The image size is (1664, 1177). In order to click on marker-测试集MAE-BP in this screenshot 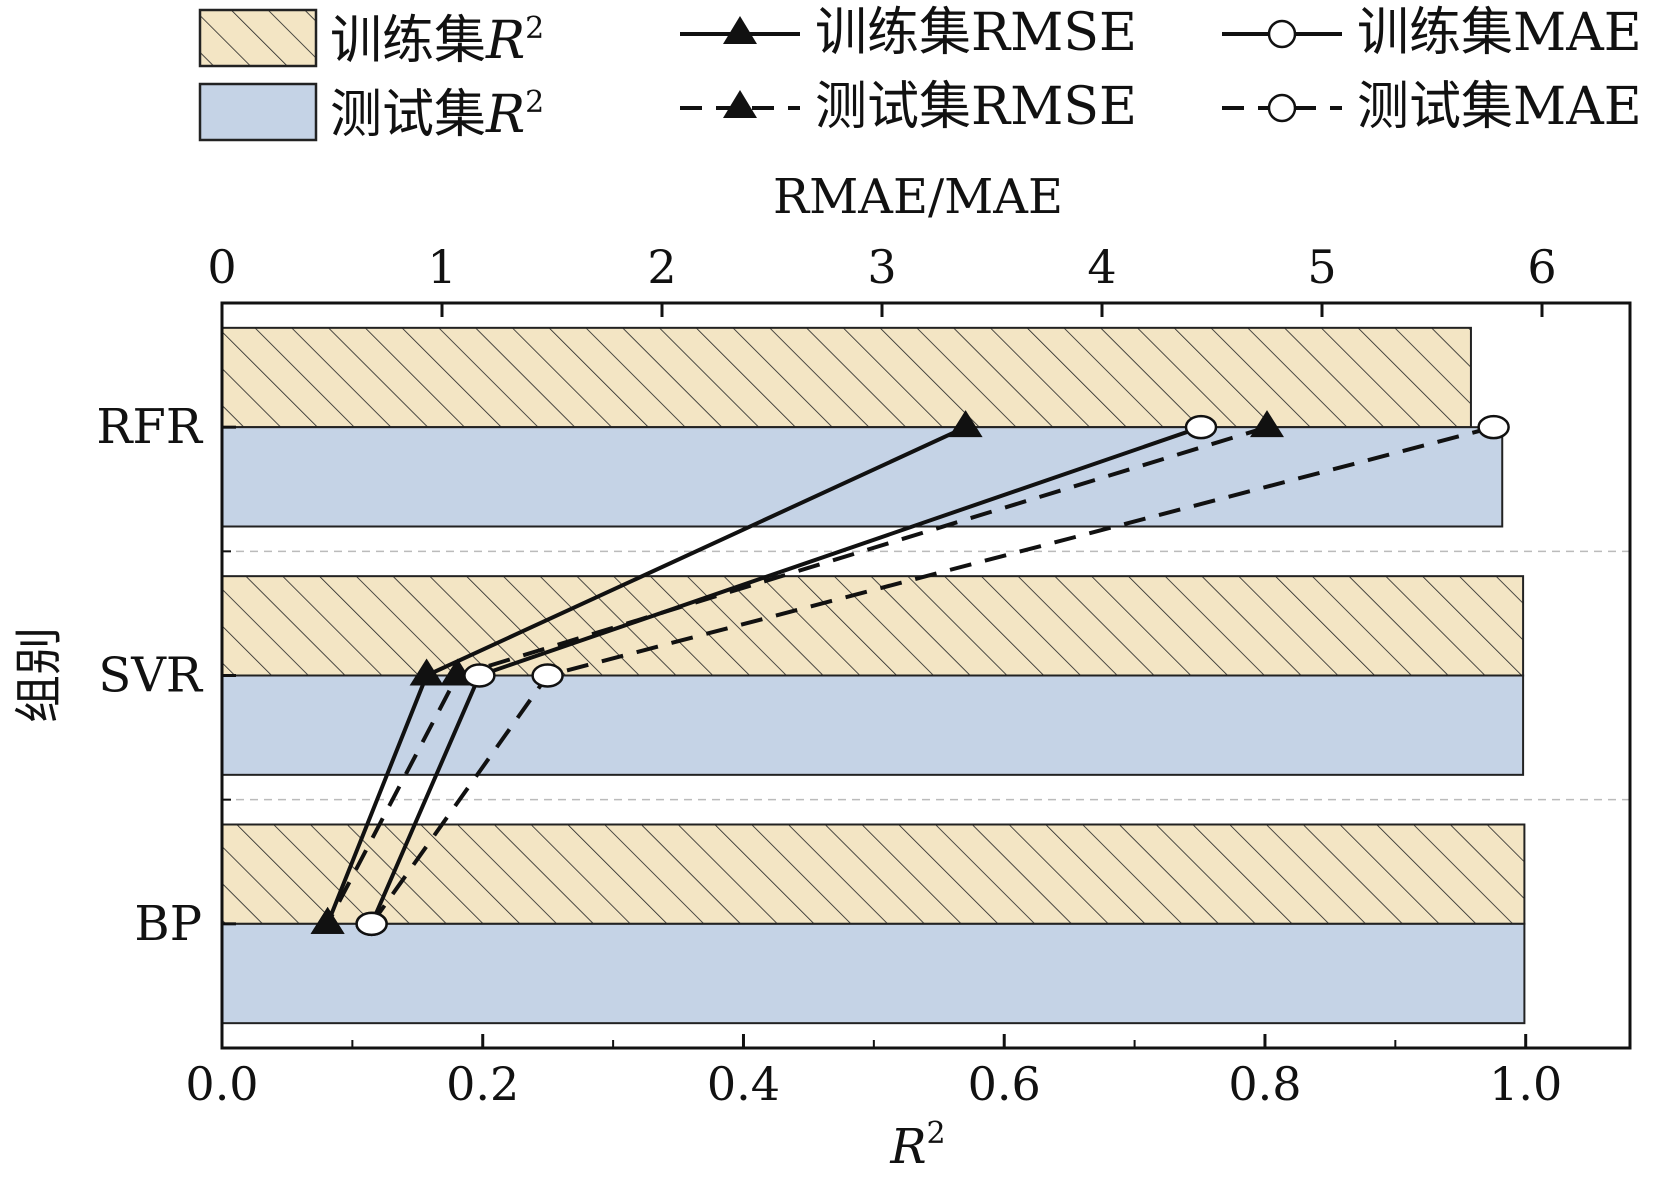, I will do `click(371, 924)`.